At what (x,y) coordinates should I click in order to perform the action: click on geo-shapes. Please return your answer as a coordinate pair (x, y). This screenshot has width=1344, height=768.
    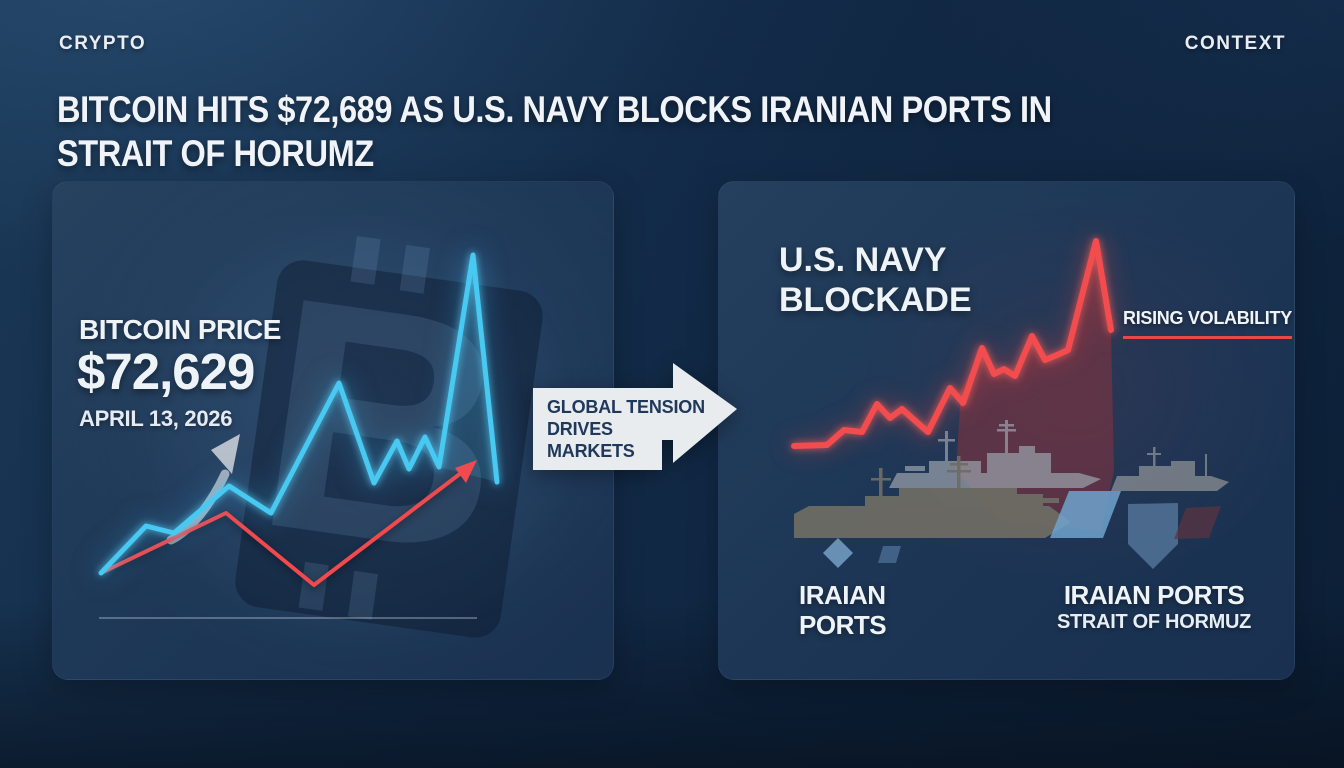
    Looking at the image, I should click on (1022, 530).